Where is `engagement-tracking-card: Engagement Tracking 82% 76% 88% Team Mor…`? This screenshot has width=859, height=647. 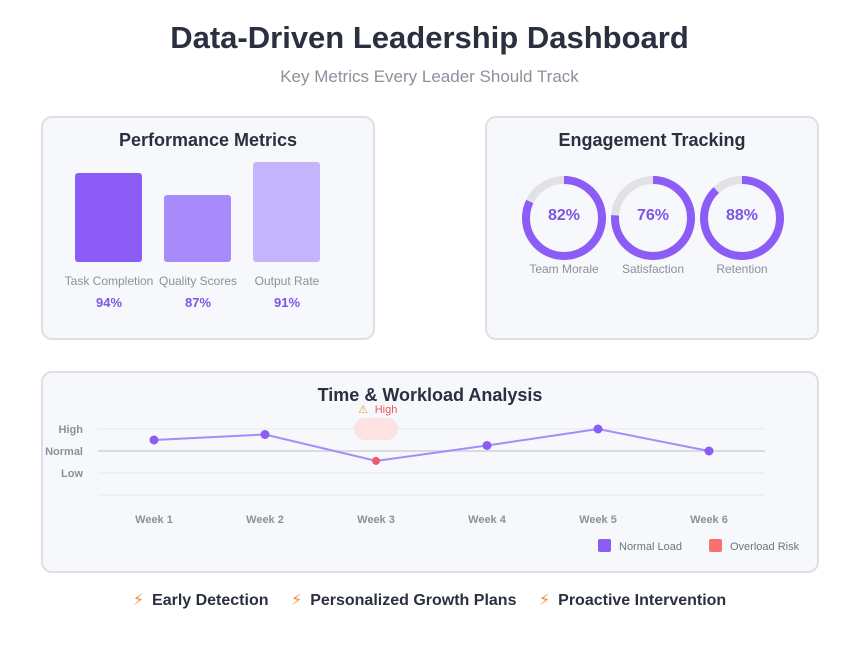 engagement-tracking-card: Engagement Tracking 82% 76% 88% Team Mor… is located at coordinates (652, 228).